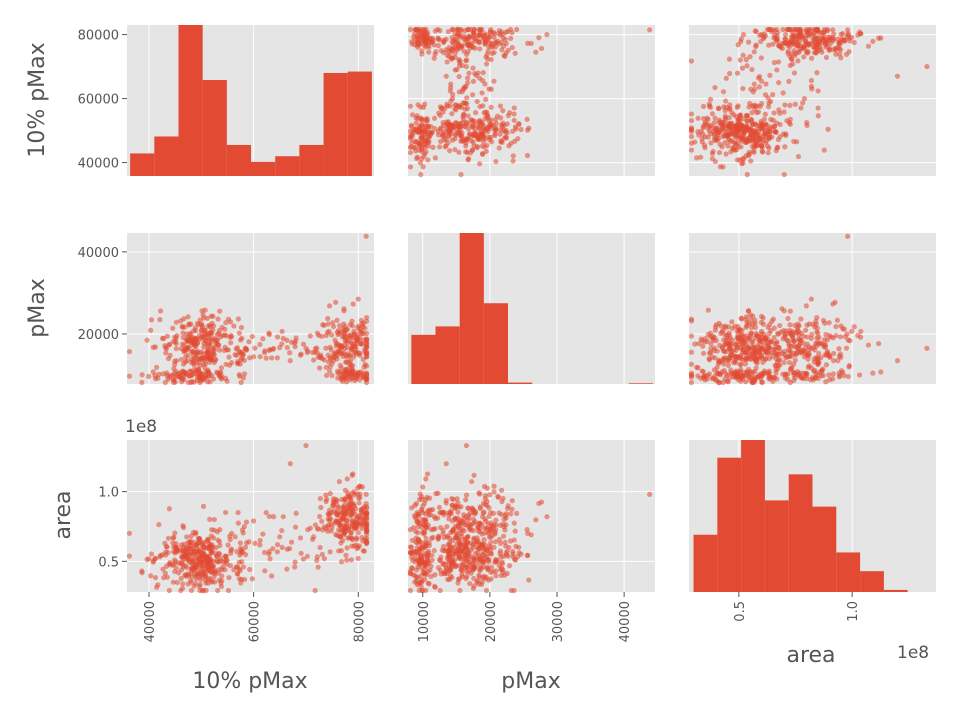 This screenshot has width=961, height=721. Describe the element at coordinates (753, 516) in the screenshot. I see `histogram-bar` at that location.